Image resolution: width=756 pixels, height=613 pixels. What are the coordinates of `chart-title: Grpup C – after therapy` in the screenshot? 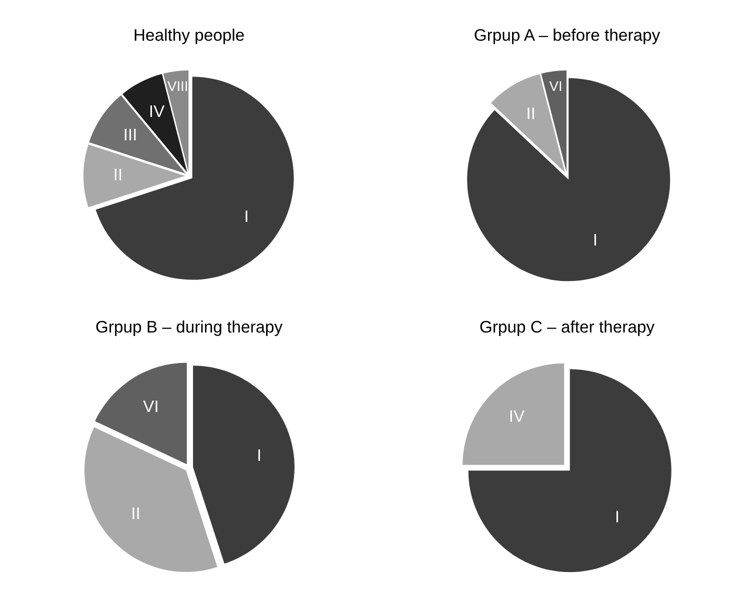 It's located at (567, 328).